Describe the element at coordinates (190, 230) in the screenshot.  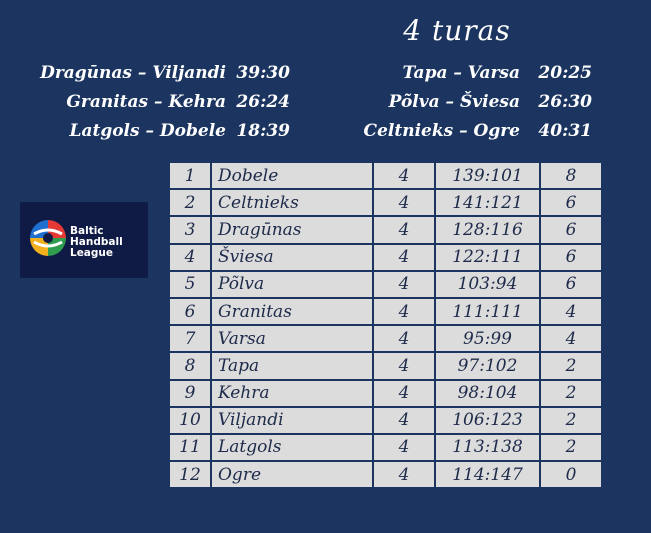
I see `position-cell: 3` at that location.